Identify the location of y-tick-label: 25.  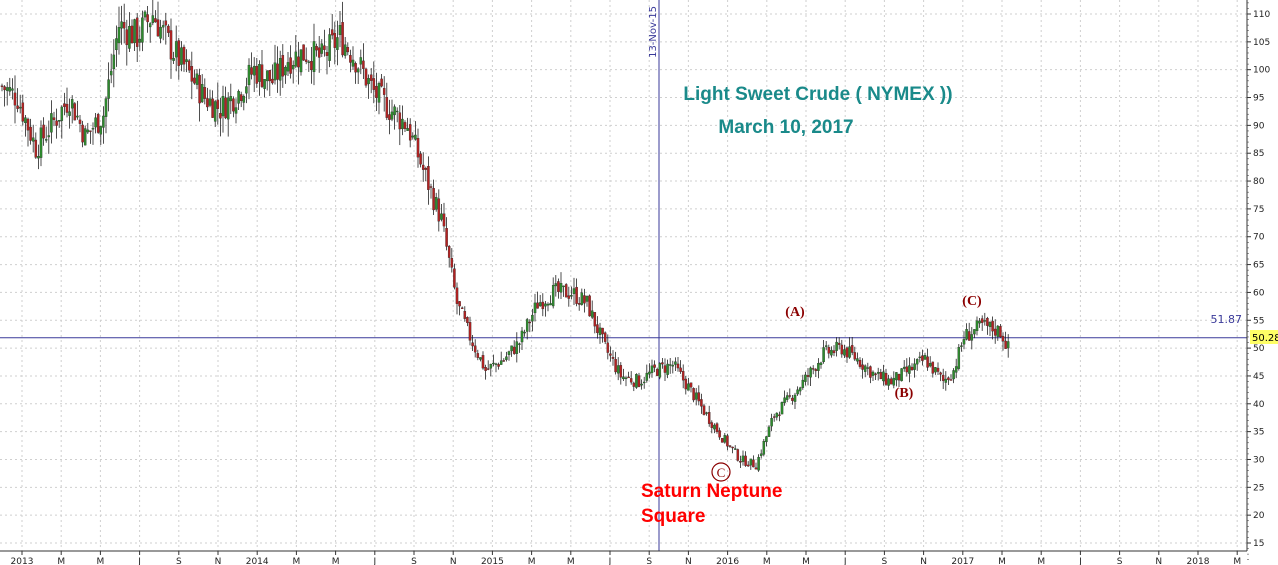
(1258, 488).